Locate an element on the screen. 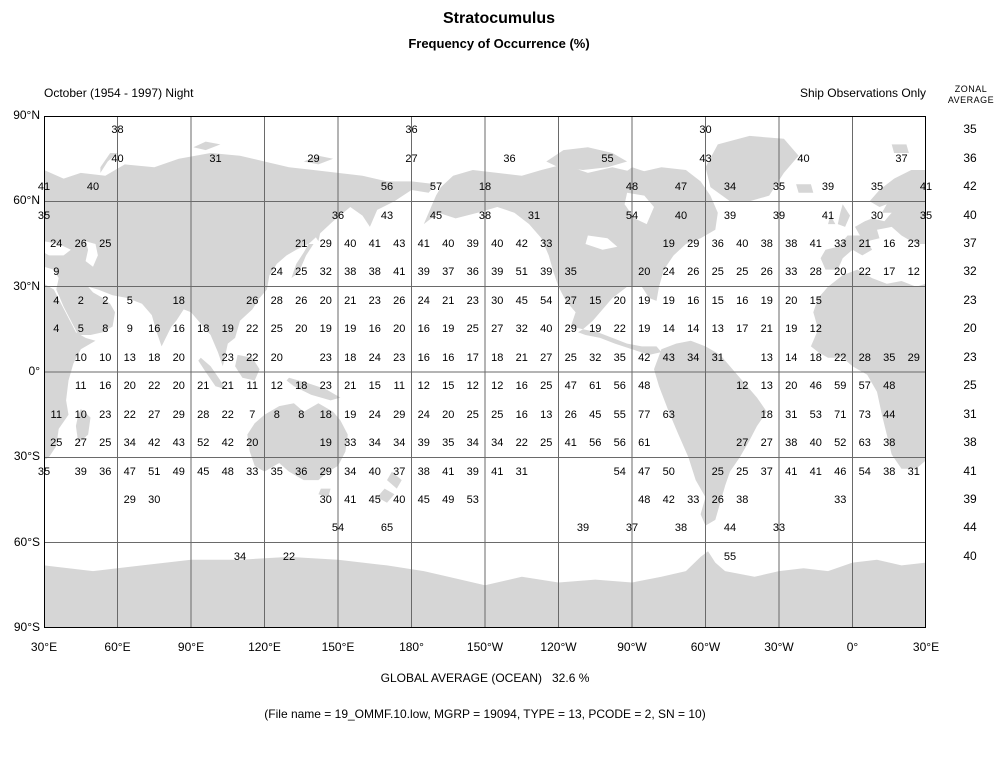 Image resolution: width=998 pixels, height=760 pixels. grid-cell-value: 49 is located at coordinates (178, 471).